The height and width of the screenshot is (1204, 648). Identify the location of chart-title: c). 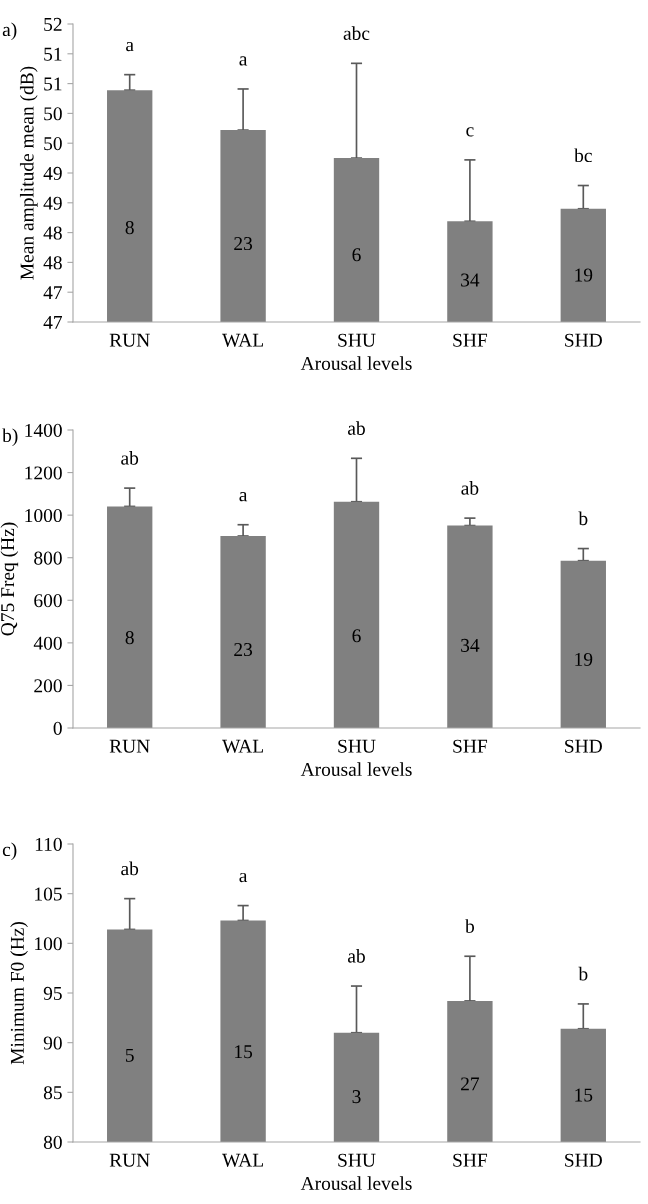
(9, 851).